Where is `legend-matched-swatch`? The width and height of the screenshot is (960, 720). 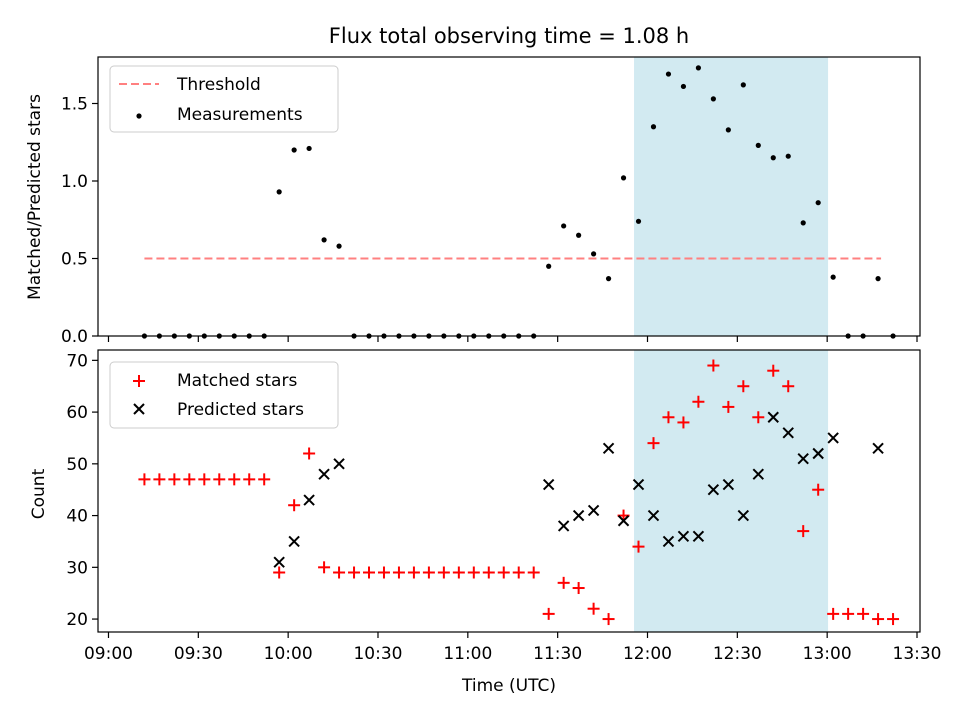
legend-matched-swatch is located at coordinates (139, 381).